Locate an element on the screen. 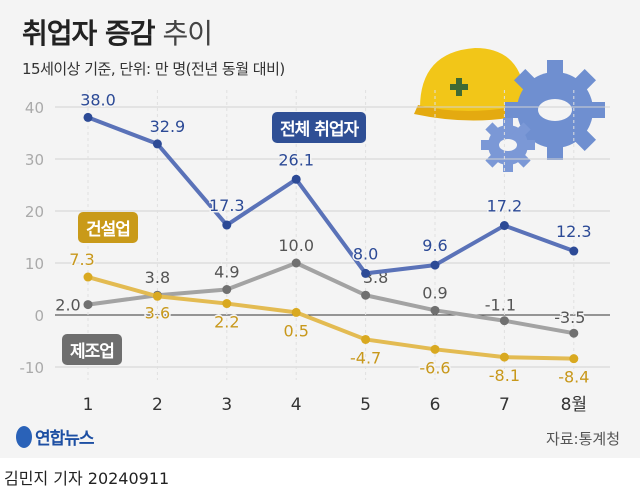  source-note: 자료:통계청 is located at coordinates (582, 439).